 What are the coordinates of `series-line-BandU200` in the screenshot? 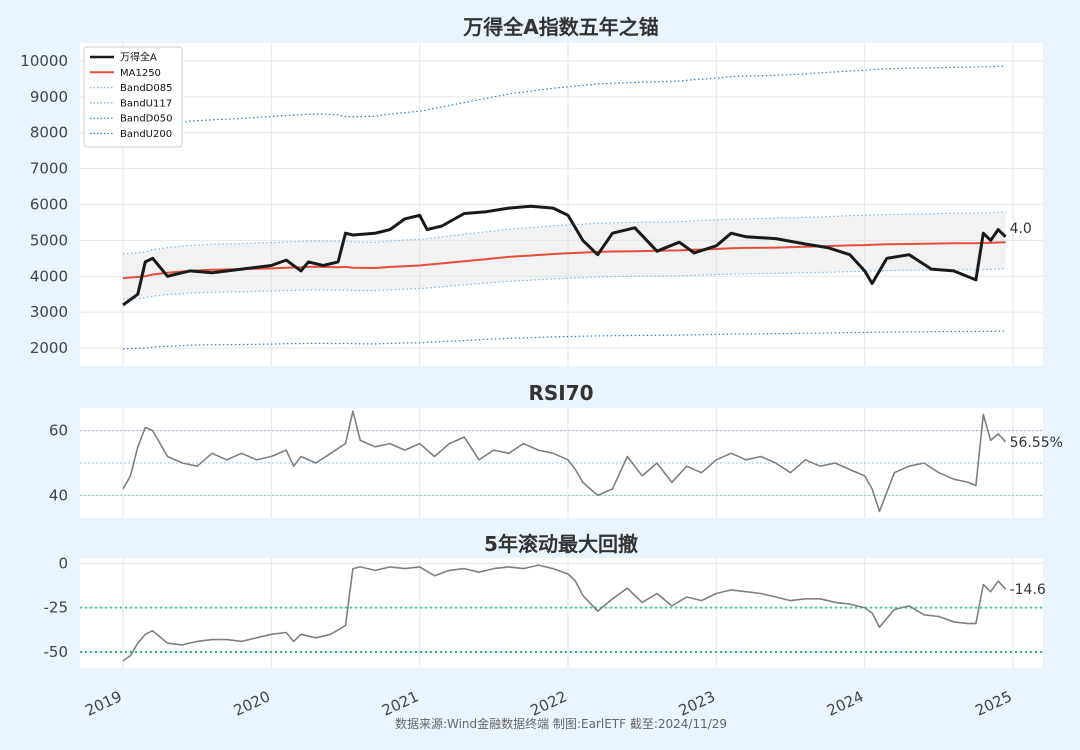 It's located at (564, 101).